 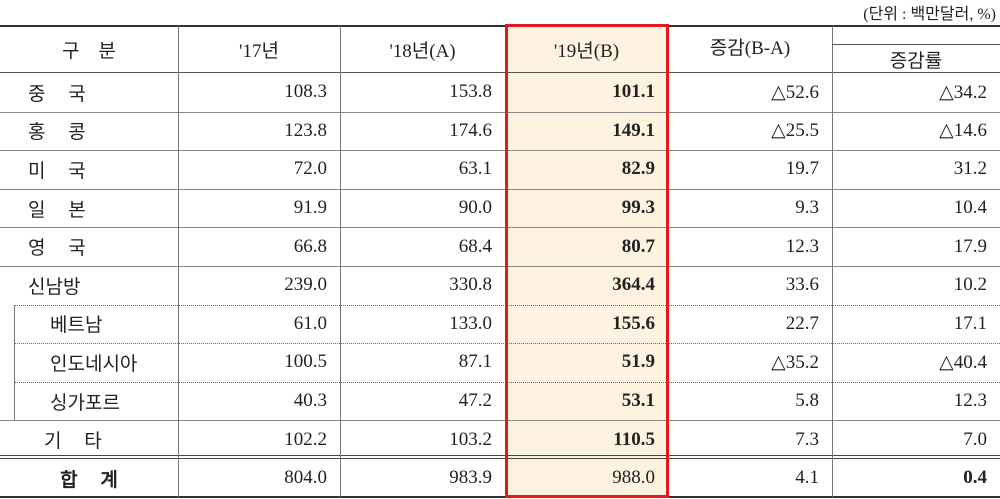 I want to click on table-cell: 홍 콩, so click(x=57, y=133).